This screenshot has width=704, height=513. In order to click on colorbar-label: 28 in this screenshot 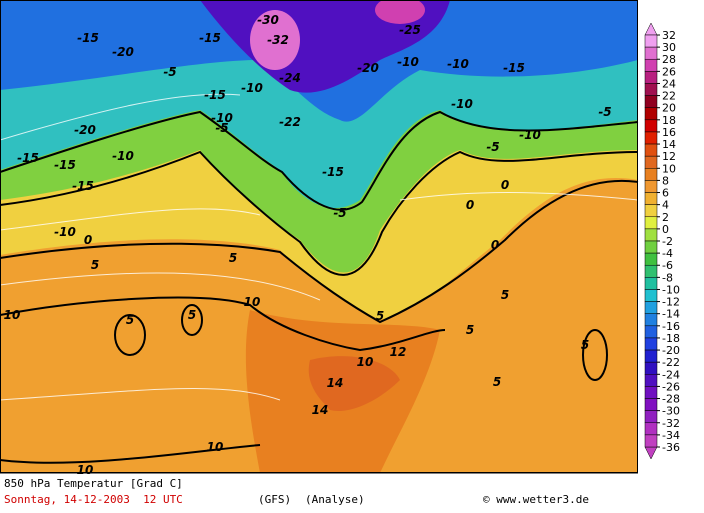, I will do `click(669, 59)`.